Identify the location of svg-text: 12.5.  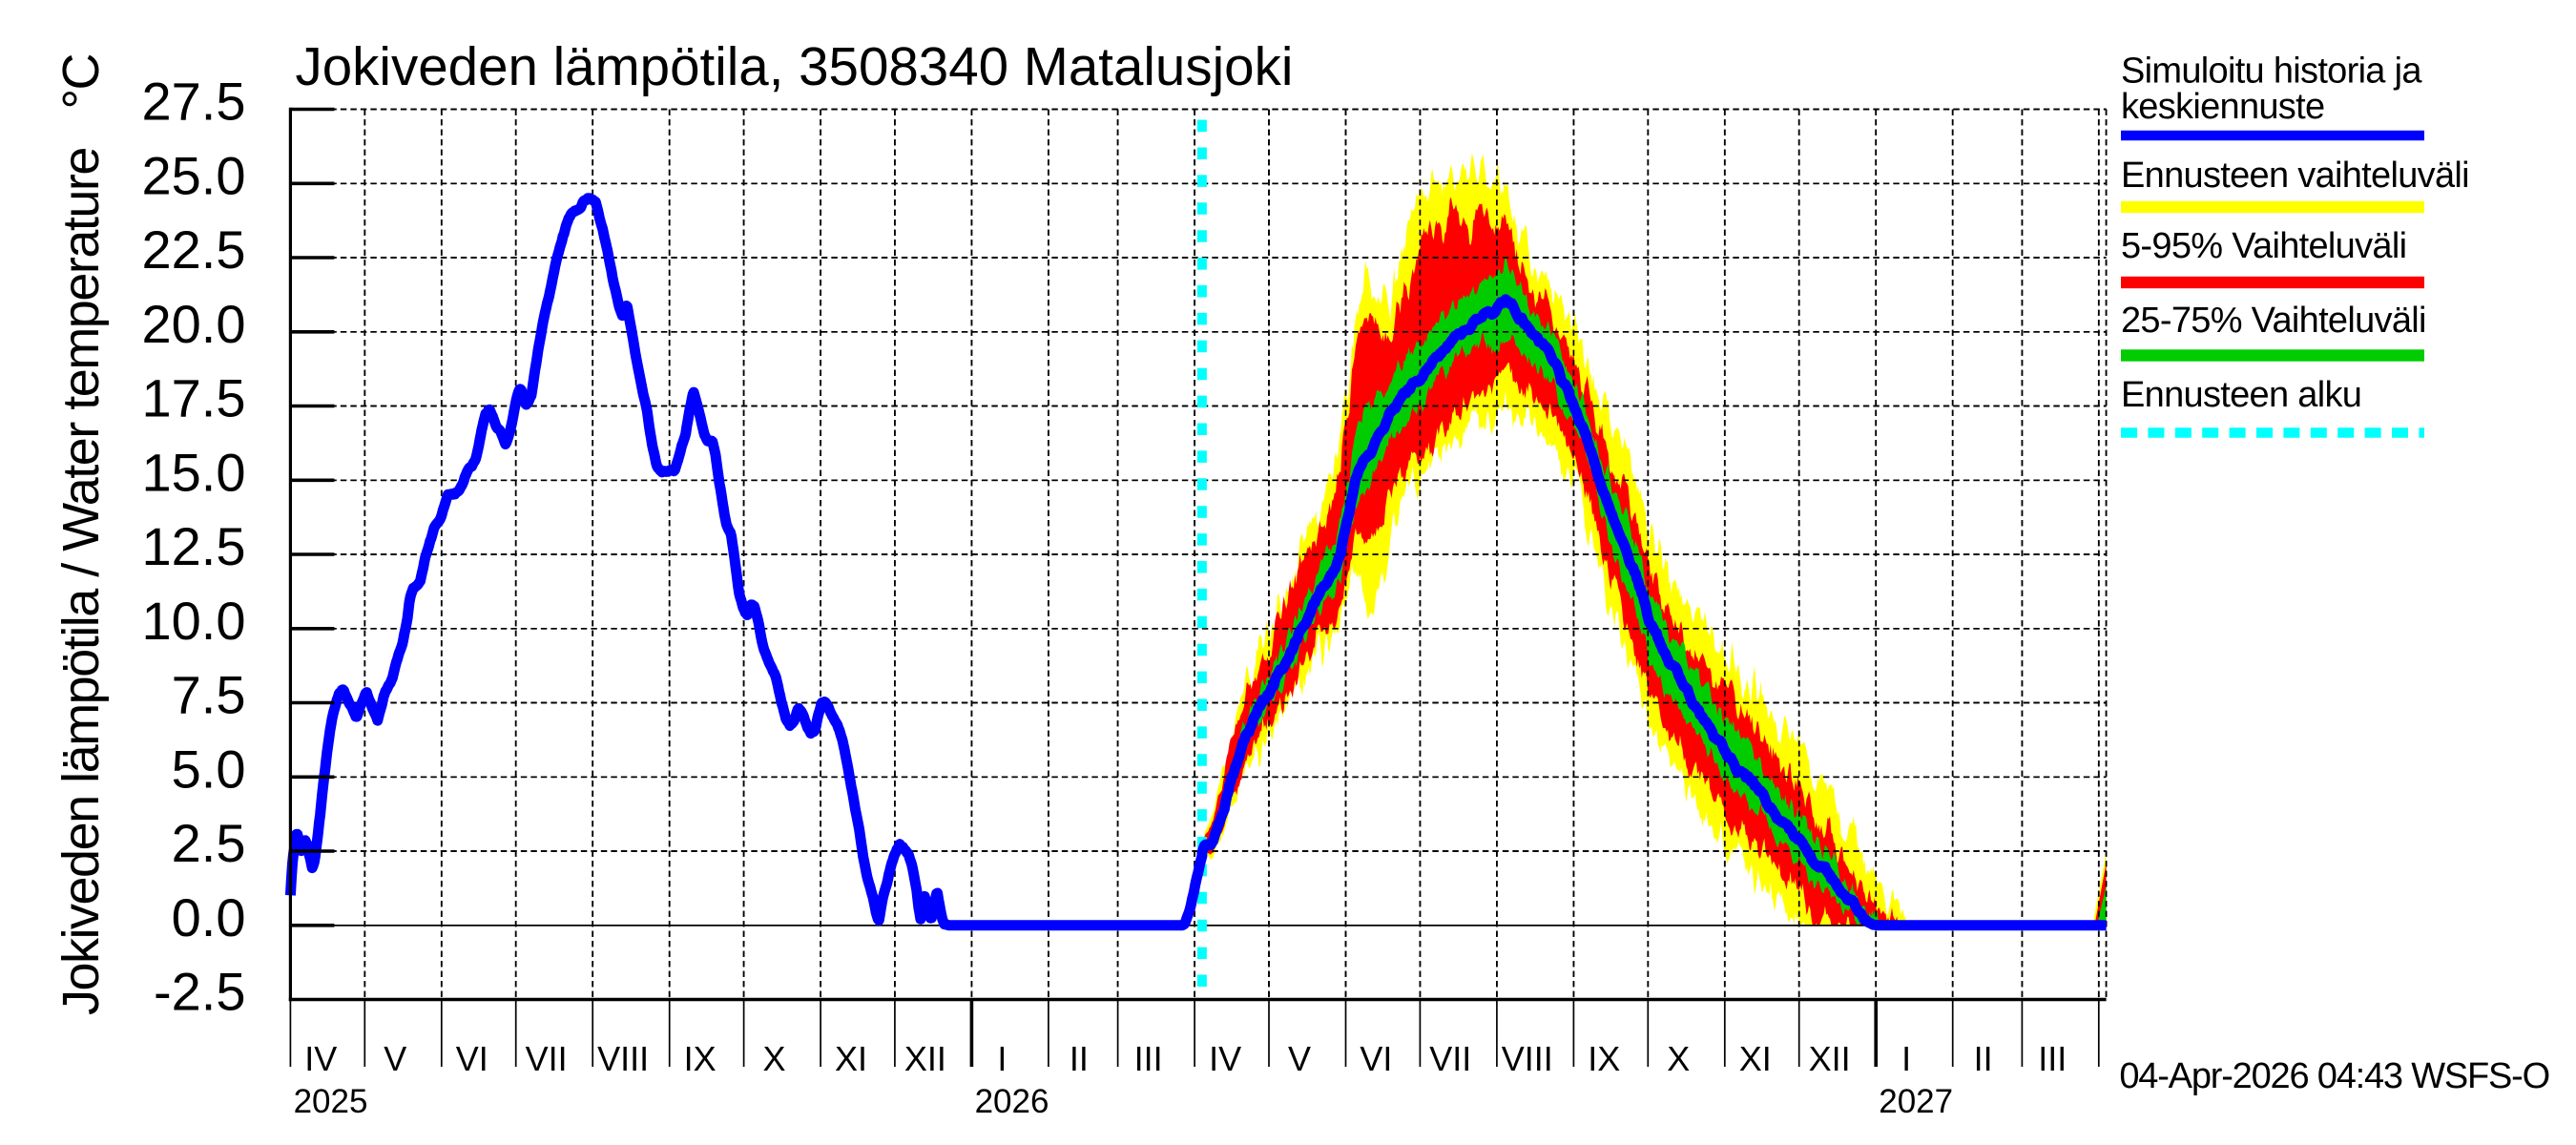
(194, 546).